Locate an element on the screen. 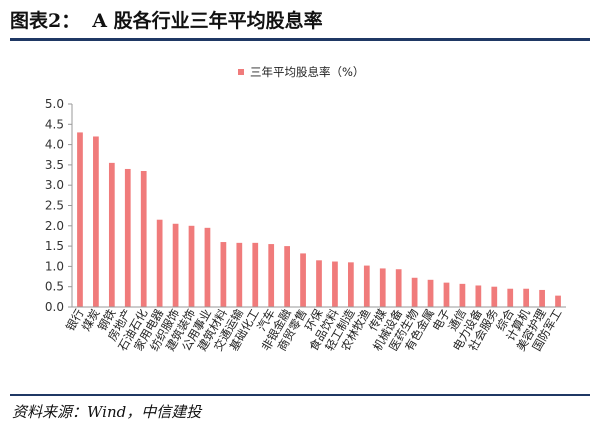 The image size is (600, 434). y-tick-label: 5.0 is located at coordinates (54, 104).